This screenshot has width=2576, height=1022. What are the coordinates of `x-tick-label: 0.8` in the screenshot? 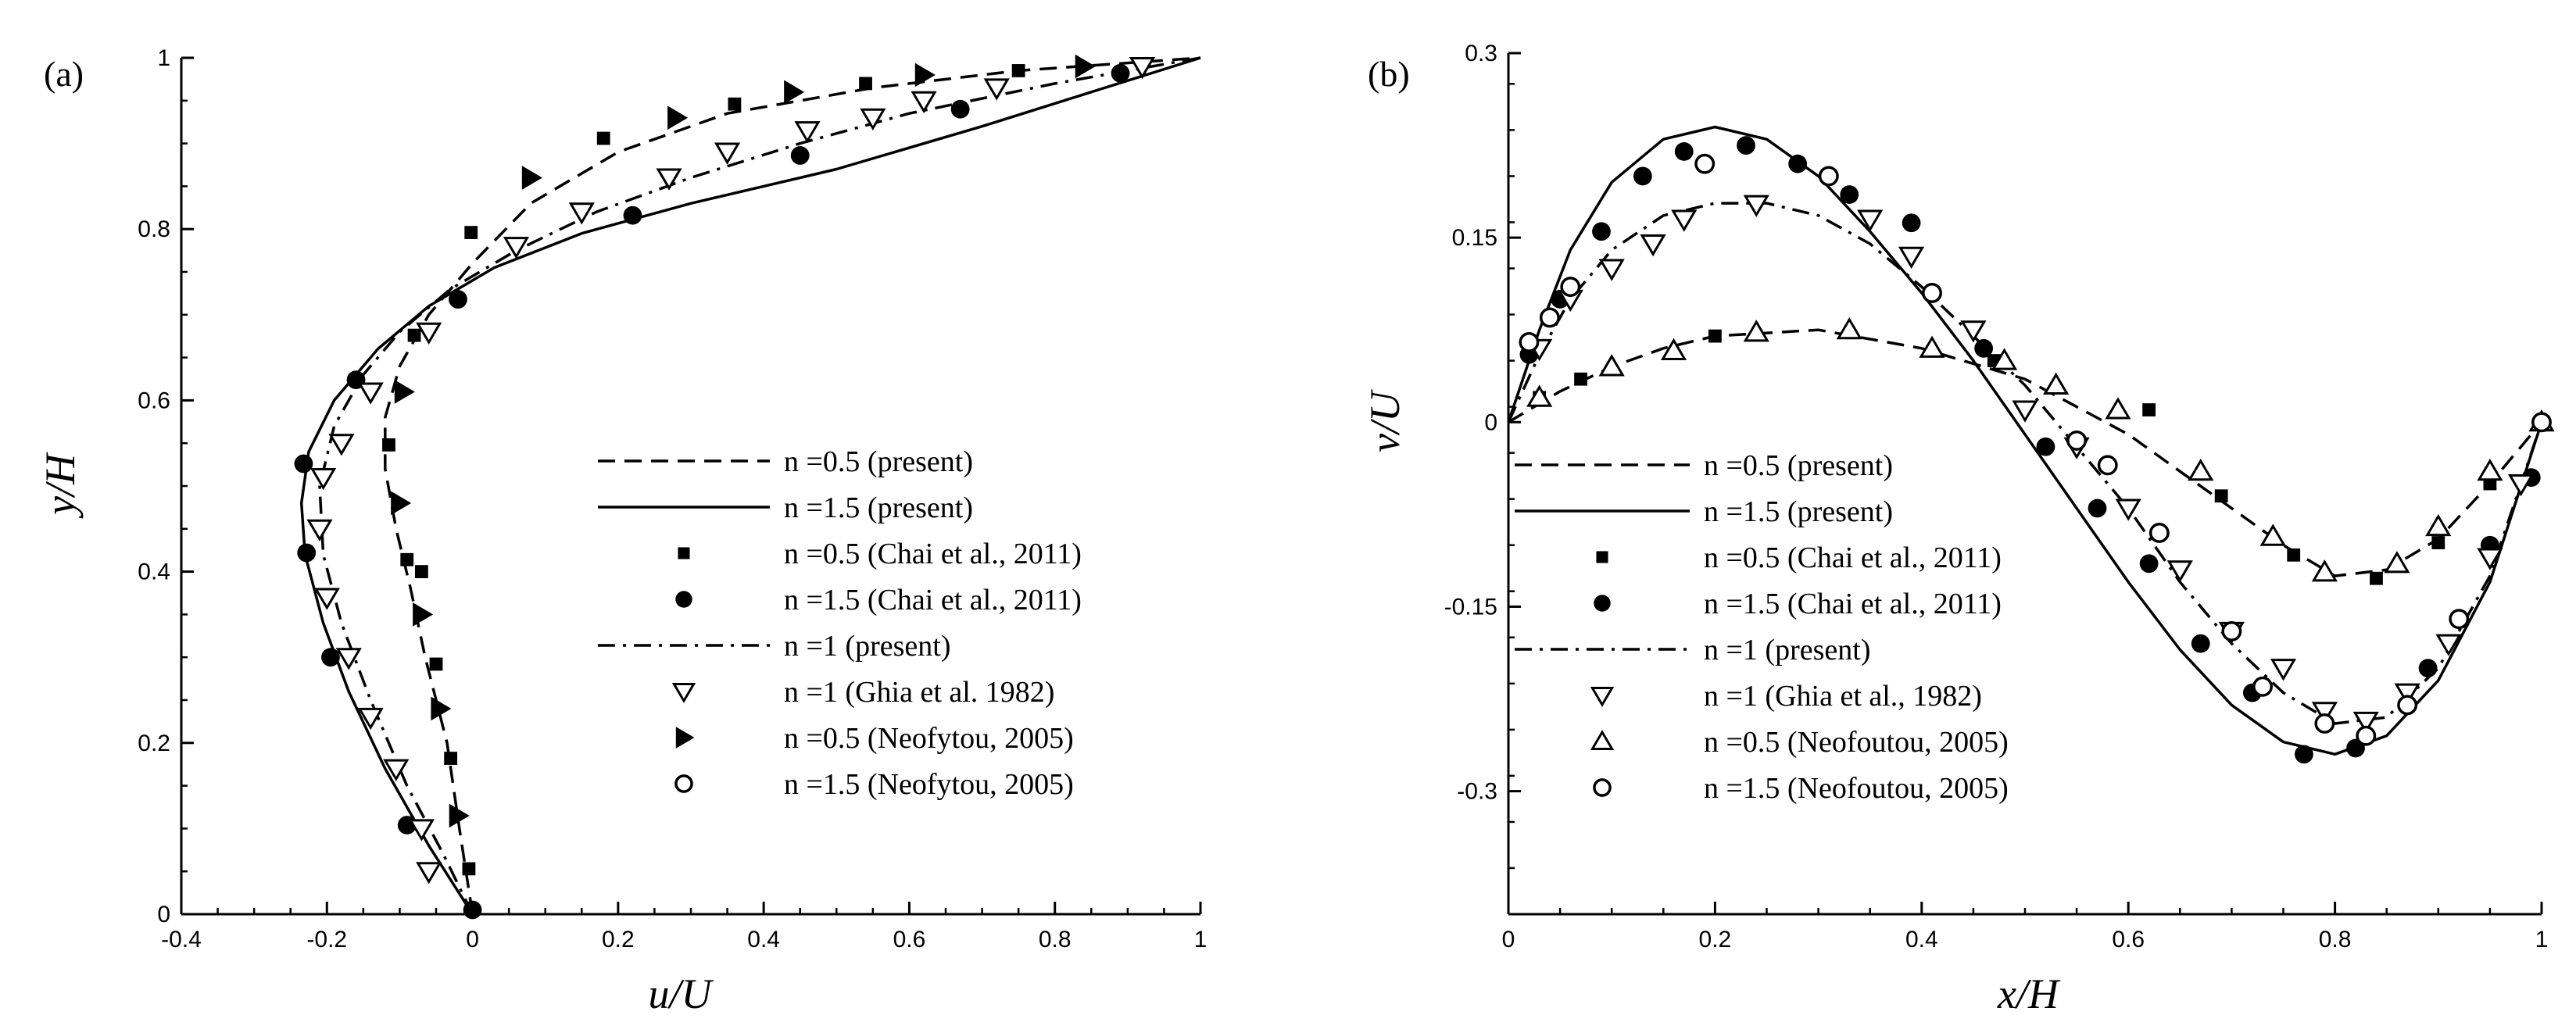 It's located at (1055, 940).